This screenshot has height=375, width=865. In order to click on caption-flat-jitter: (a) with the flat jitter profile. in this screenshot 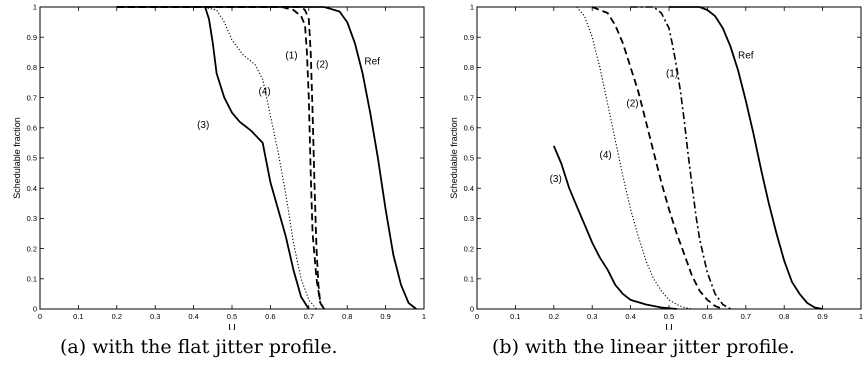, I will do `click(199, 347)`.